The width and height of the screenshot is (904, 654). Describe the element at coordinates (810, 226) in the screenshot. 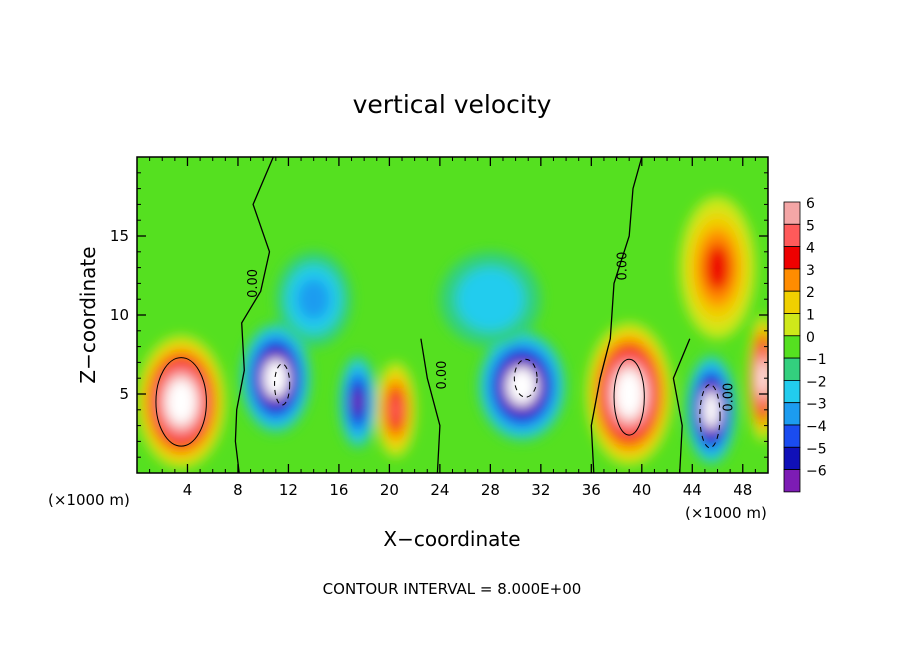

I see `colorbar-label: 5` at that location.